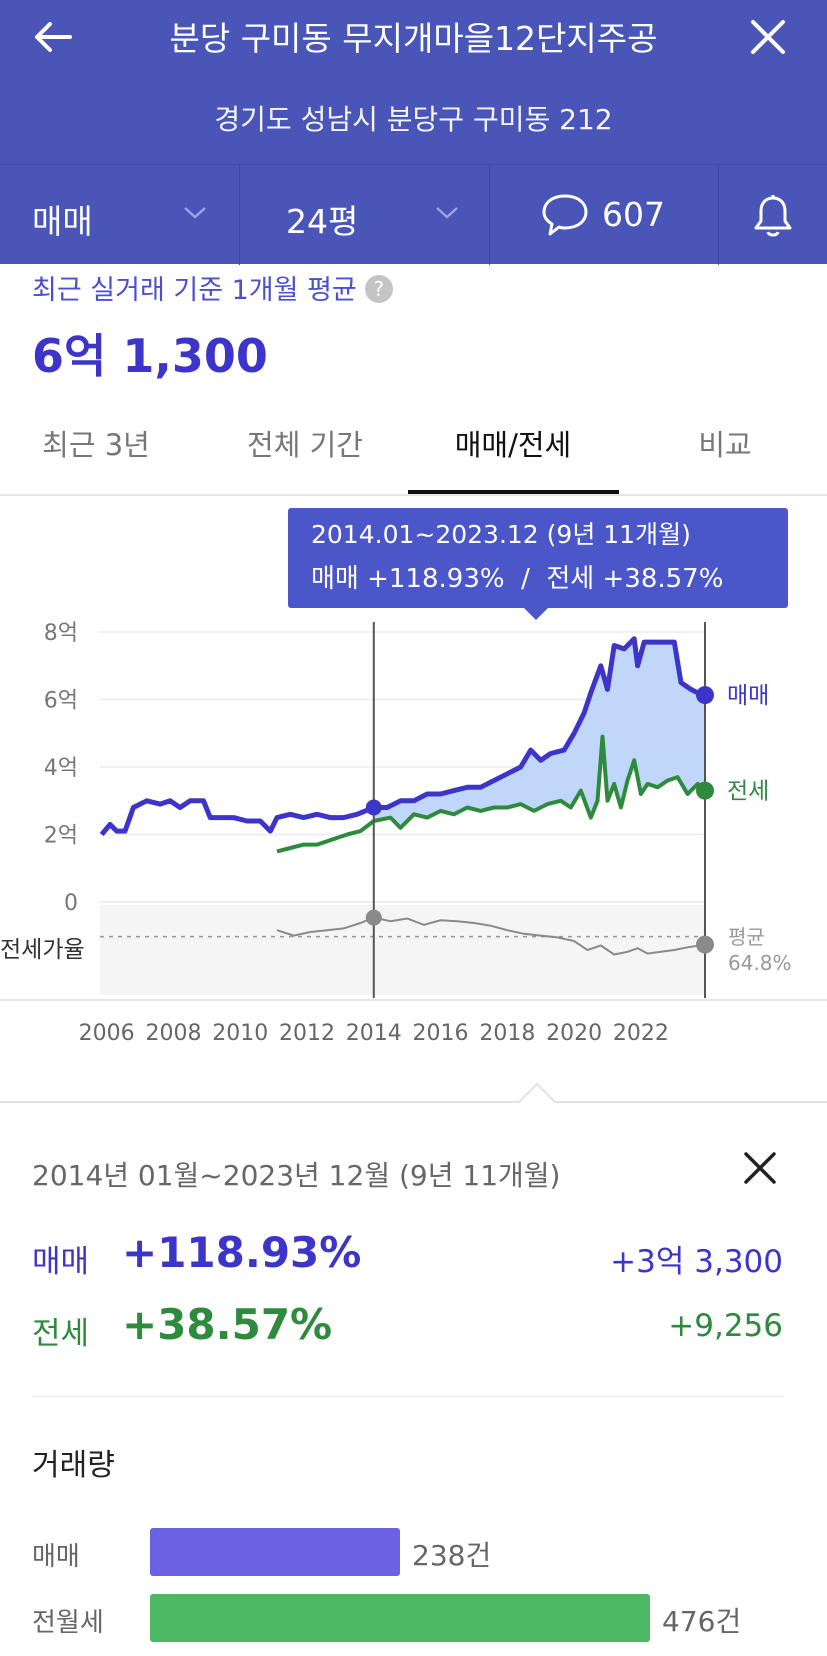  Describe the element at coordinates (240, 1033) in the screenshot. I see `x-tick-label: 2010` at that location.